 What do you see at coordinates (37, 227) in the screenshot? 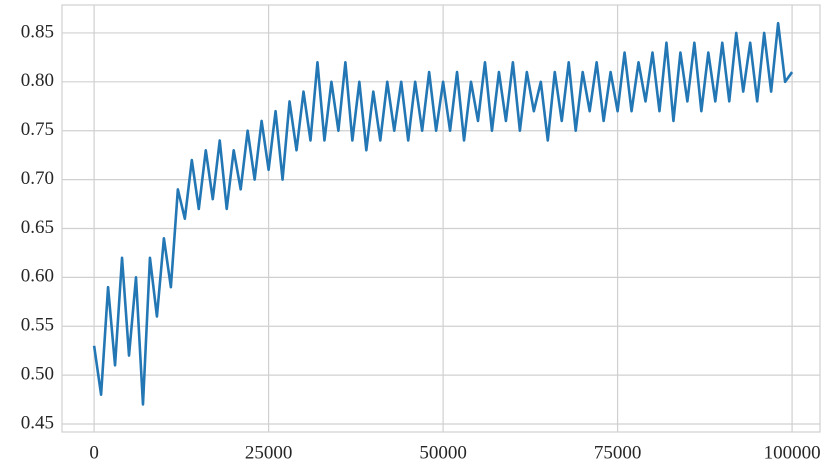
I see `y-tick-label: 0.65` at bounding box center [37, 227].